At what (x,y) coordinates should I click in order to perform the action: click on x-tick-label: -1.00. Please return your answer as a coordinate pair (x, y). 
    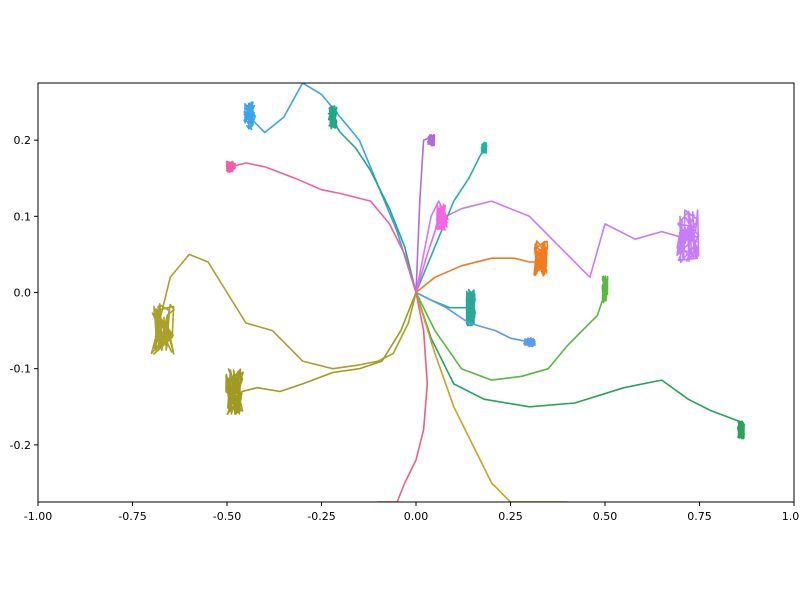
    Looking at the image, I should click on (38, 516).